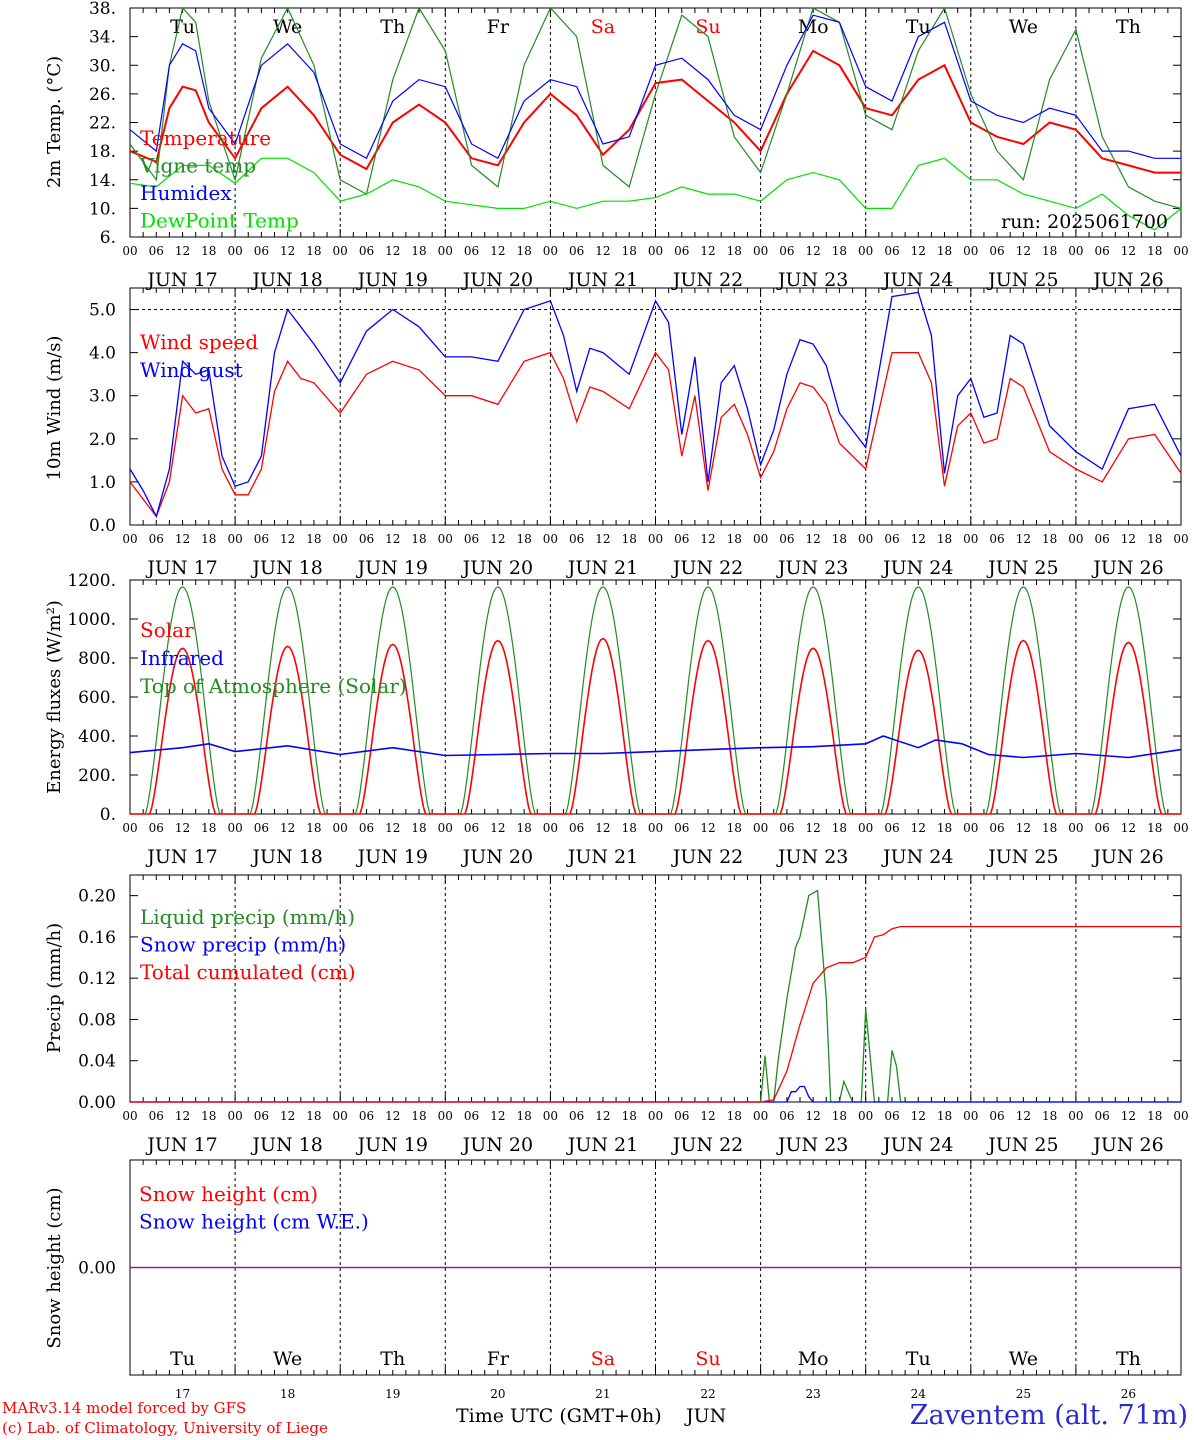 The image size is (1194, 1440). Describe the element at coordinates (254, 1222) in the screenshot. I see `legend-snow-height-cm-w-e-: Snow height (cm W.E.)` at that location.